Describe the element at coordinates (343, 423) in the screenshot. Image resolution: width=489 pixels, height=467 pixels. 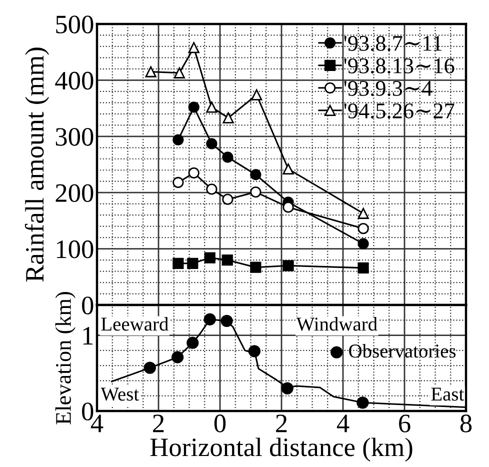
I see `x-tick-label: 4` at that location.